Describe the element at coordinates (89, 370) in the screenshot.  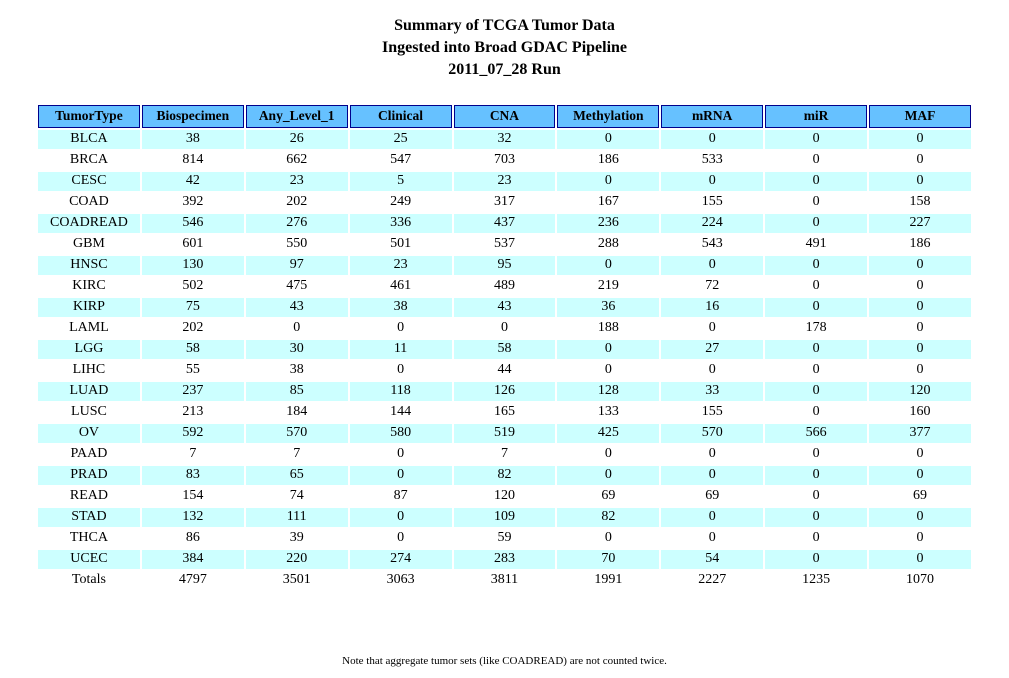
I see `tumor-type-cell: LIHC` at that location.